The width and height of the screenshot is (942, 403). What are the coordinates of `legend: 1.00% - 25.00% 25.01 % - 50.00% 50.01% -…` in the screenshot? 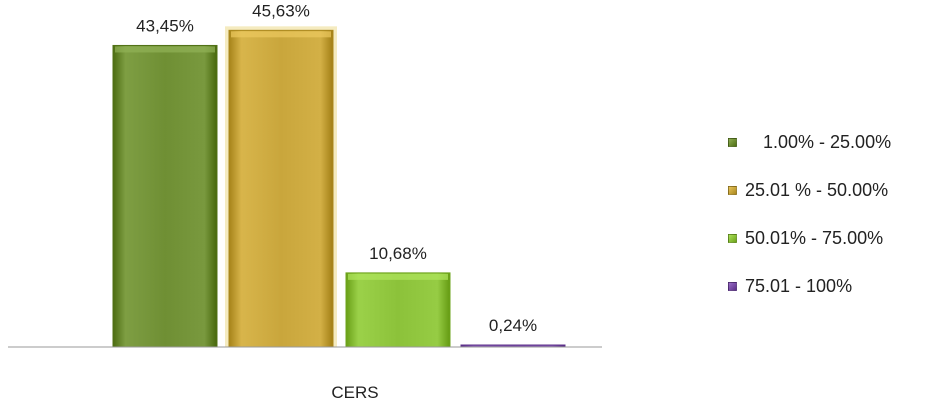 It's located at (809, 226).